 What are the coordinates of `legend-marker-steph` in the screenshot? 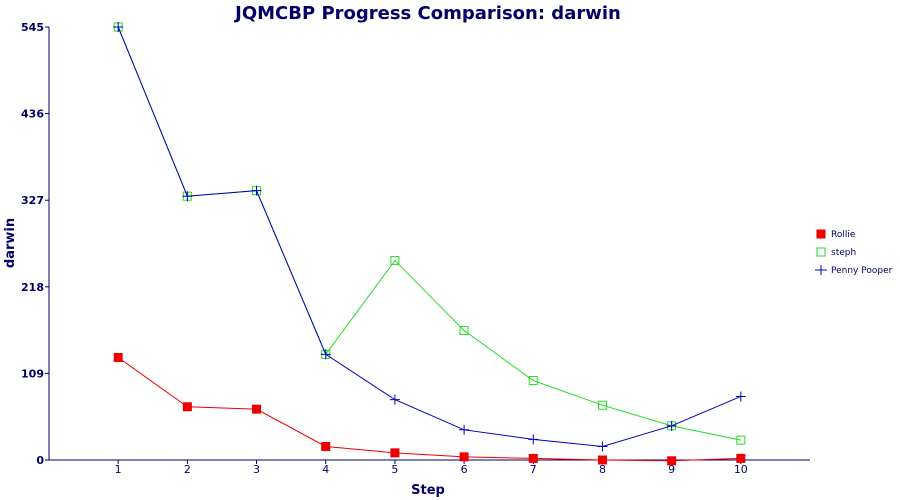 It's located at (821, 252).